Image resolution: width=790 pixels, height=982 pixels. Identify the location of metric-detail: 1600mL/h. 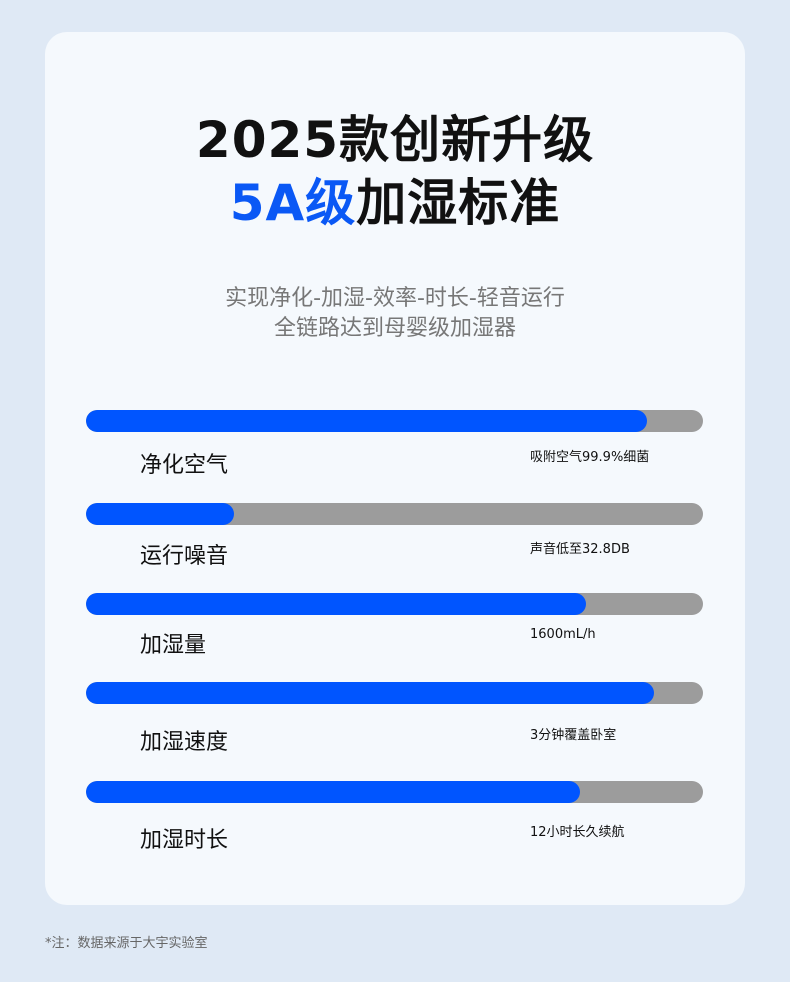
(563, 634).